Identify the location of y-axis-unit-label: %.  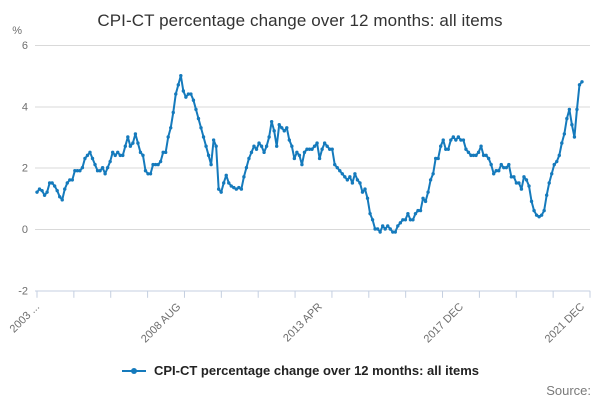
(17, 31).